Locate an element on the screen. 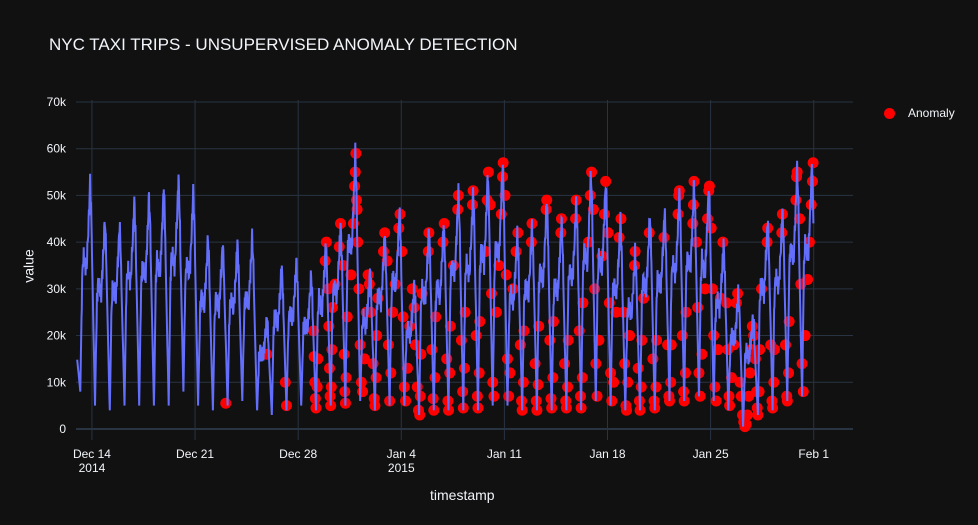 The height and width of the screenshot is (525, 978). y-tick-label: 40k is located at coordinates (57, 242).